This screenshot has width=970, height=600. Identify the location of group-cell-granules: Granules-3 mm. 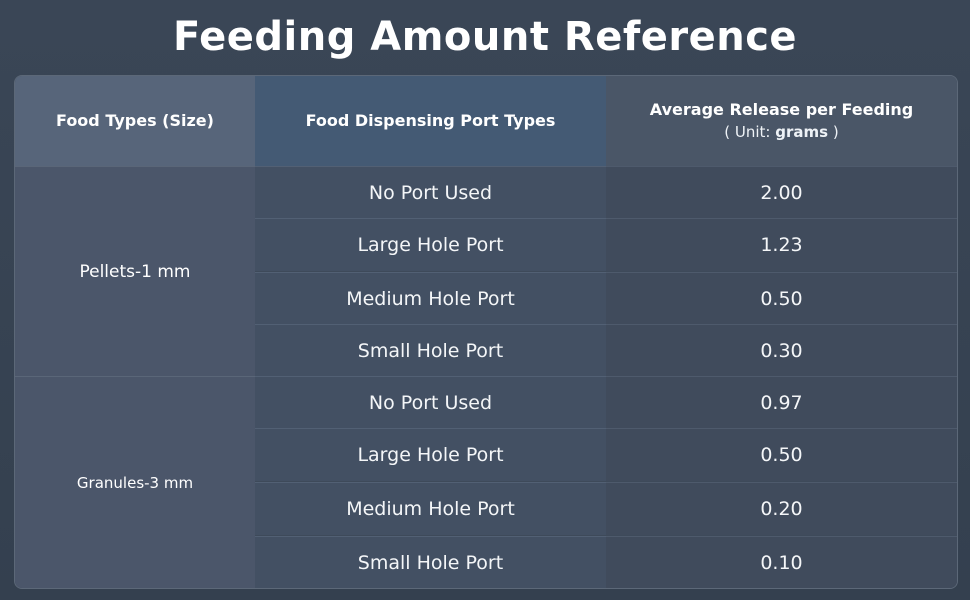
(135, 482).